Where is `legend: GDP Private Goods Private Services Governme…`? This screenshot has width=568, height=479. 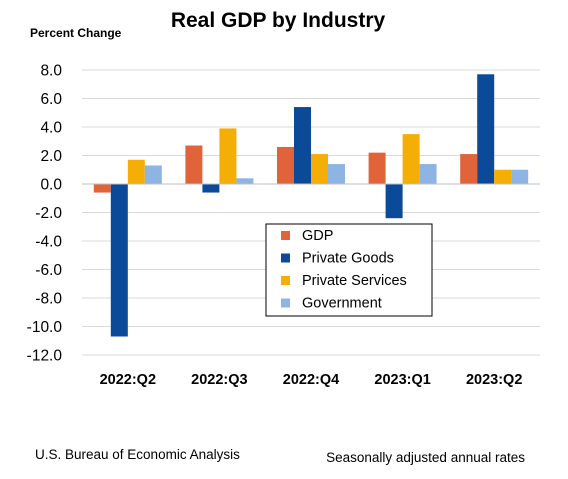 legend: GDP Private Goods Private Services Governme… is located at coordinates (349, 270).